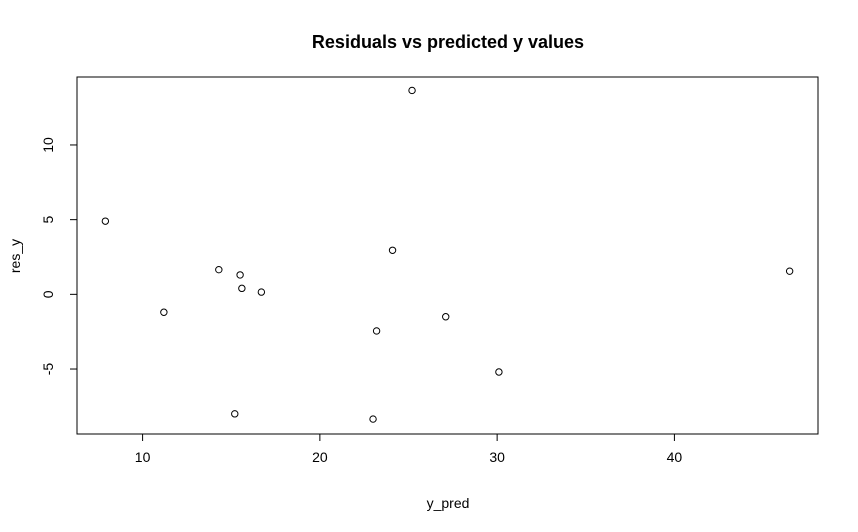 Image resolution: width=858 pixels, height=532 pixels. What do you see at coordinates (497, 457) in the screenshot?
I see `x-tick-label: 30` at bounding box center [497, 457].